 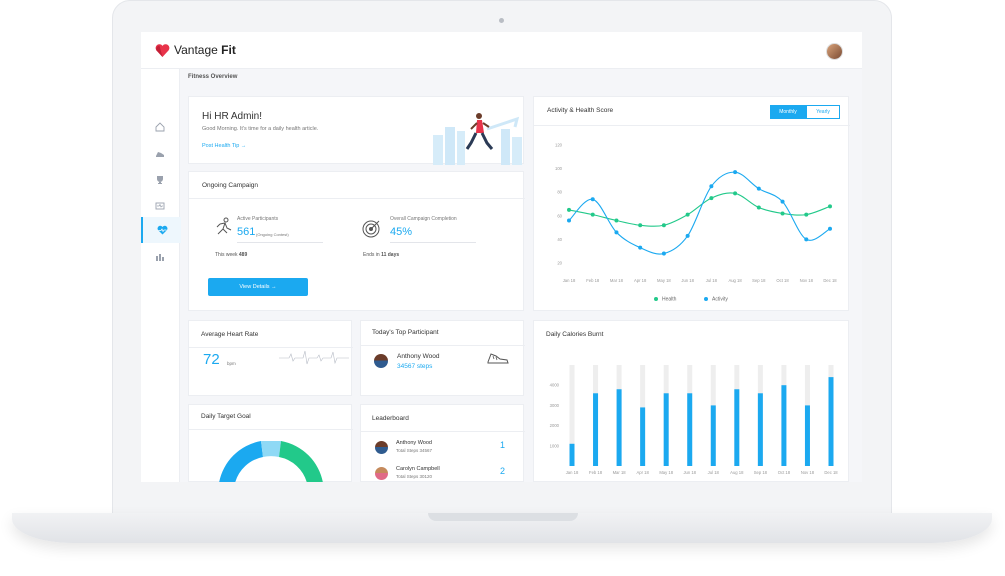 What do you see at coordinates (272, 234) in the screenshot?
I see `active-participants-note: (Ongoing Contest)` at bounding box center [272, 234].